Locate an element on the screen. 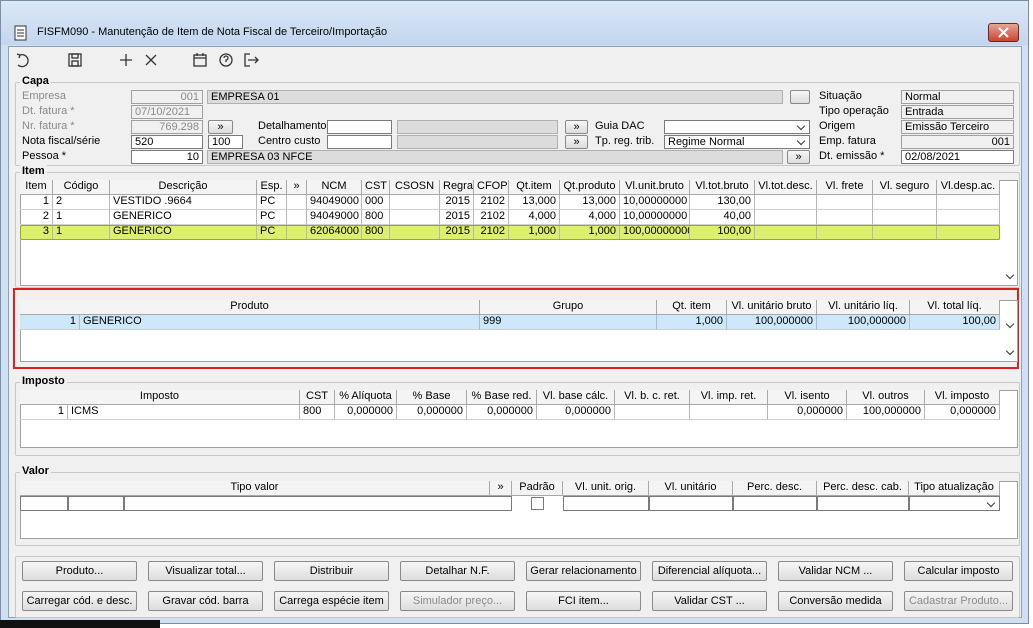  item-cell: 2015 is located at coordinates (457, 202).